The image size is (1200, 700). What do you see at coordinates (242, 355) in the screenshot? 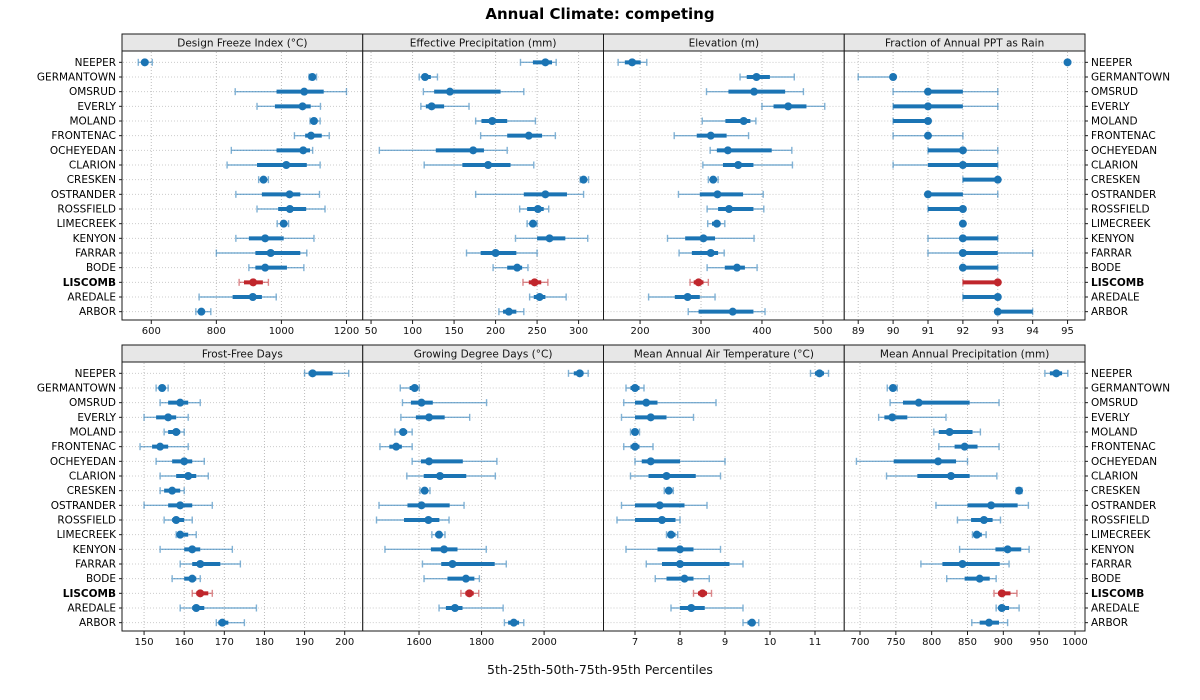
I see `panel-header-title: Frost-Free Days` at bounding box center [242, 355].